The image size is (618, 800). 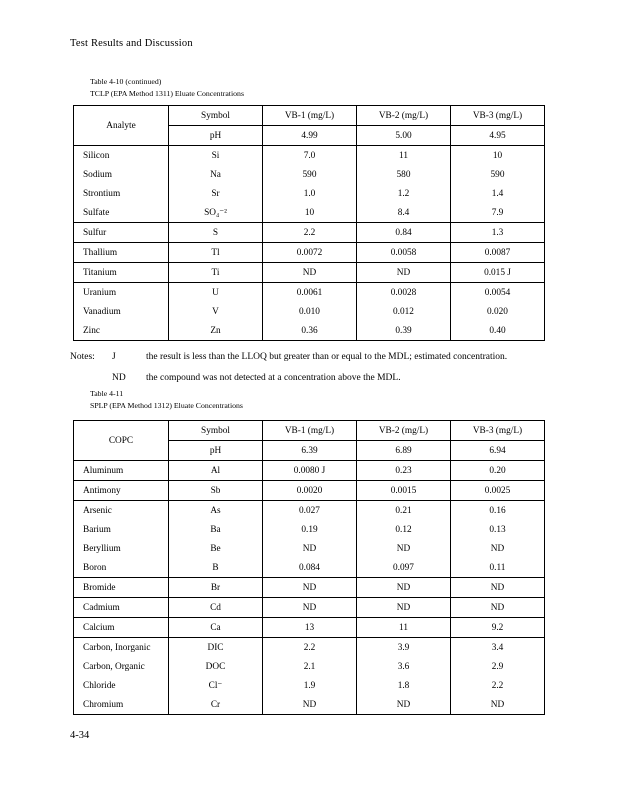 I want to click on ph-value-vb2: 6.89, so click(x=403, y=450).